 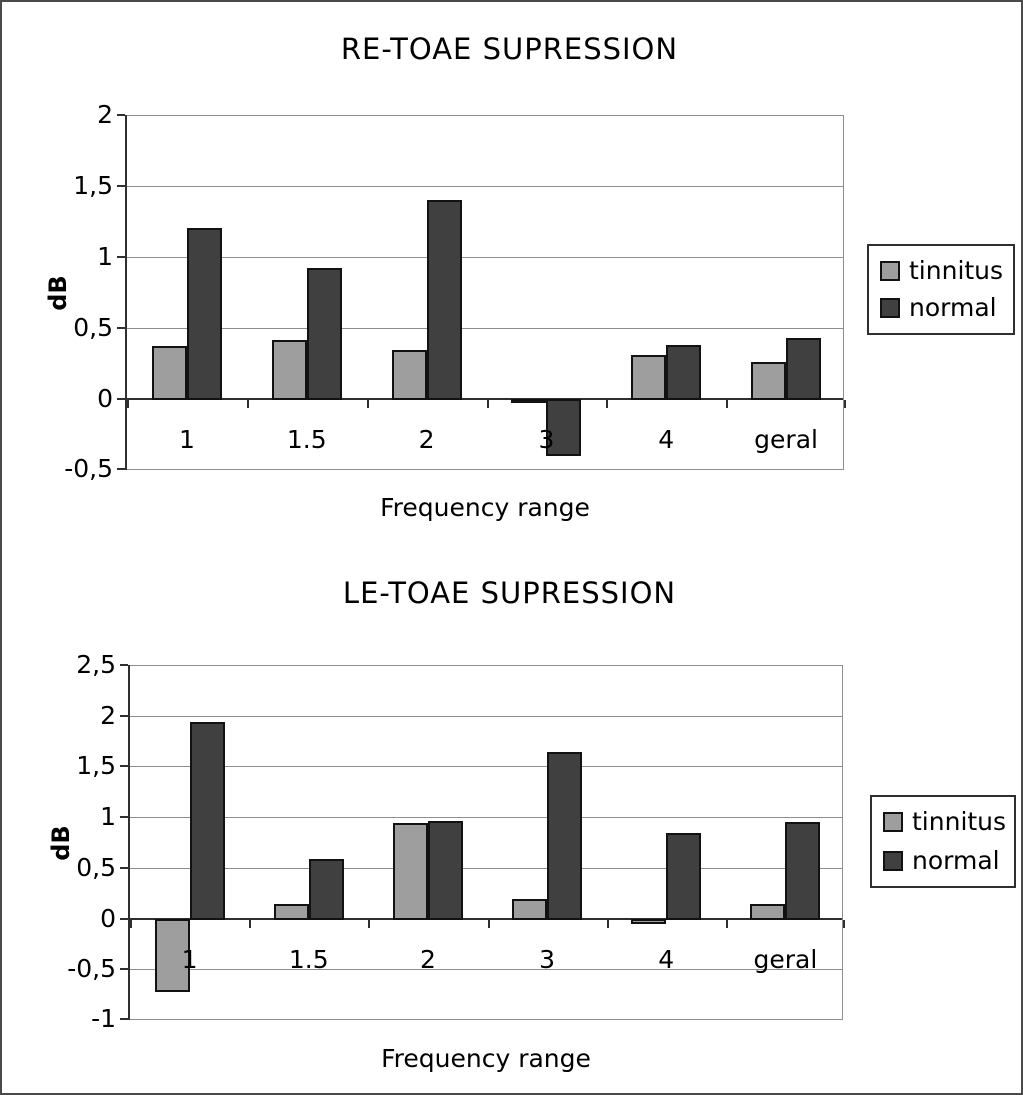 What do you see at coordinates (486, 1058) in the screenshot?
I see `x-axis-label-le: Frequency range` at bounding box center [486, 1058].